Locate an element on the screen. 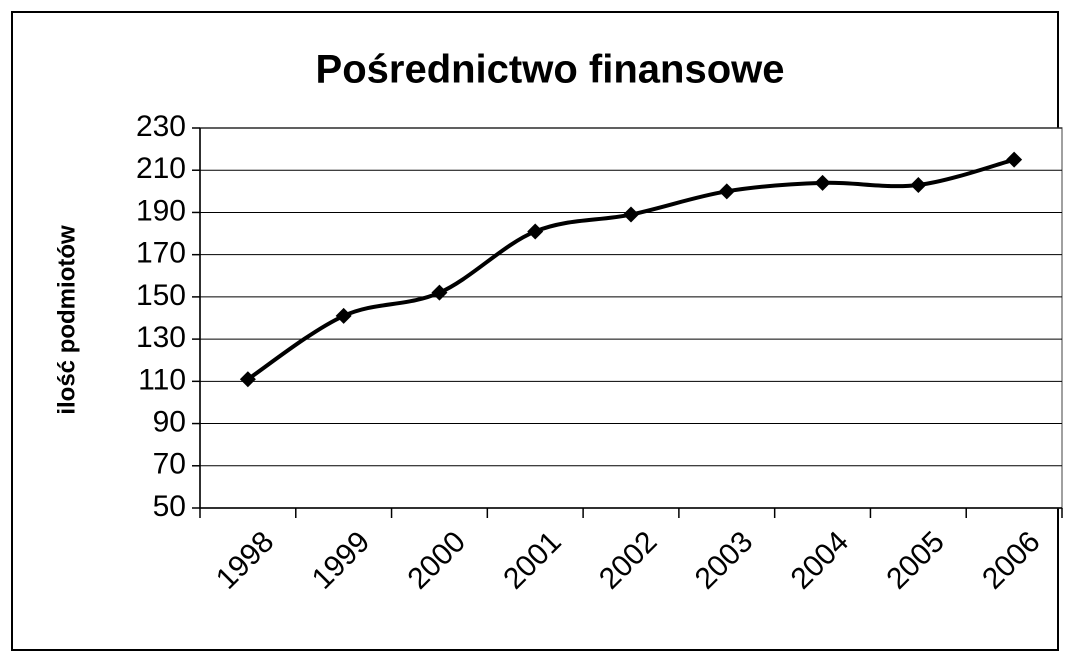 This screenshot has width=1072, height=658. chart-title: Pośrednictwo finansowe is located at coordinates (550, 70).